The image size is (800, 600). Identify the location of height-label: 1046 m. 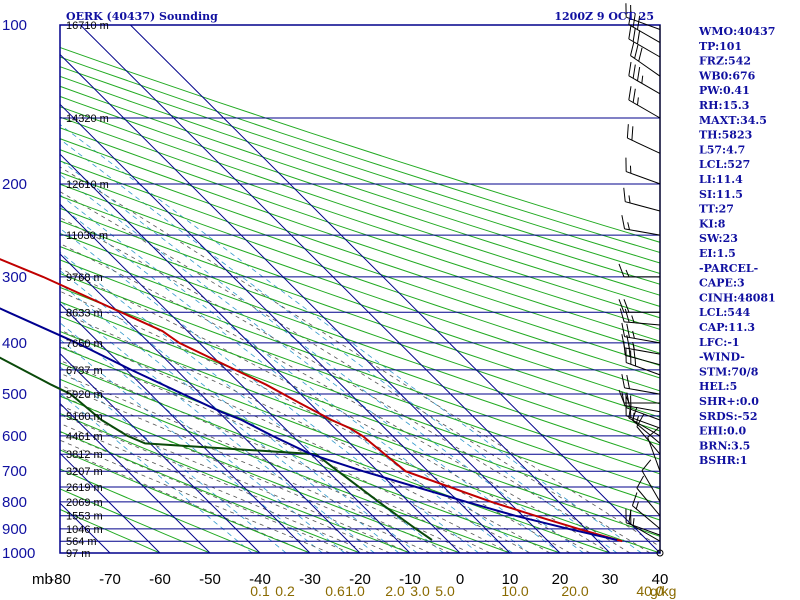
(84, 530).